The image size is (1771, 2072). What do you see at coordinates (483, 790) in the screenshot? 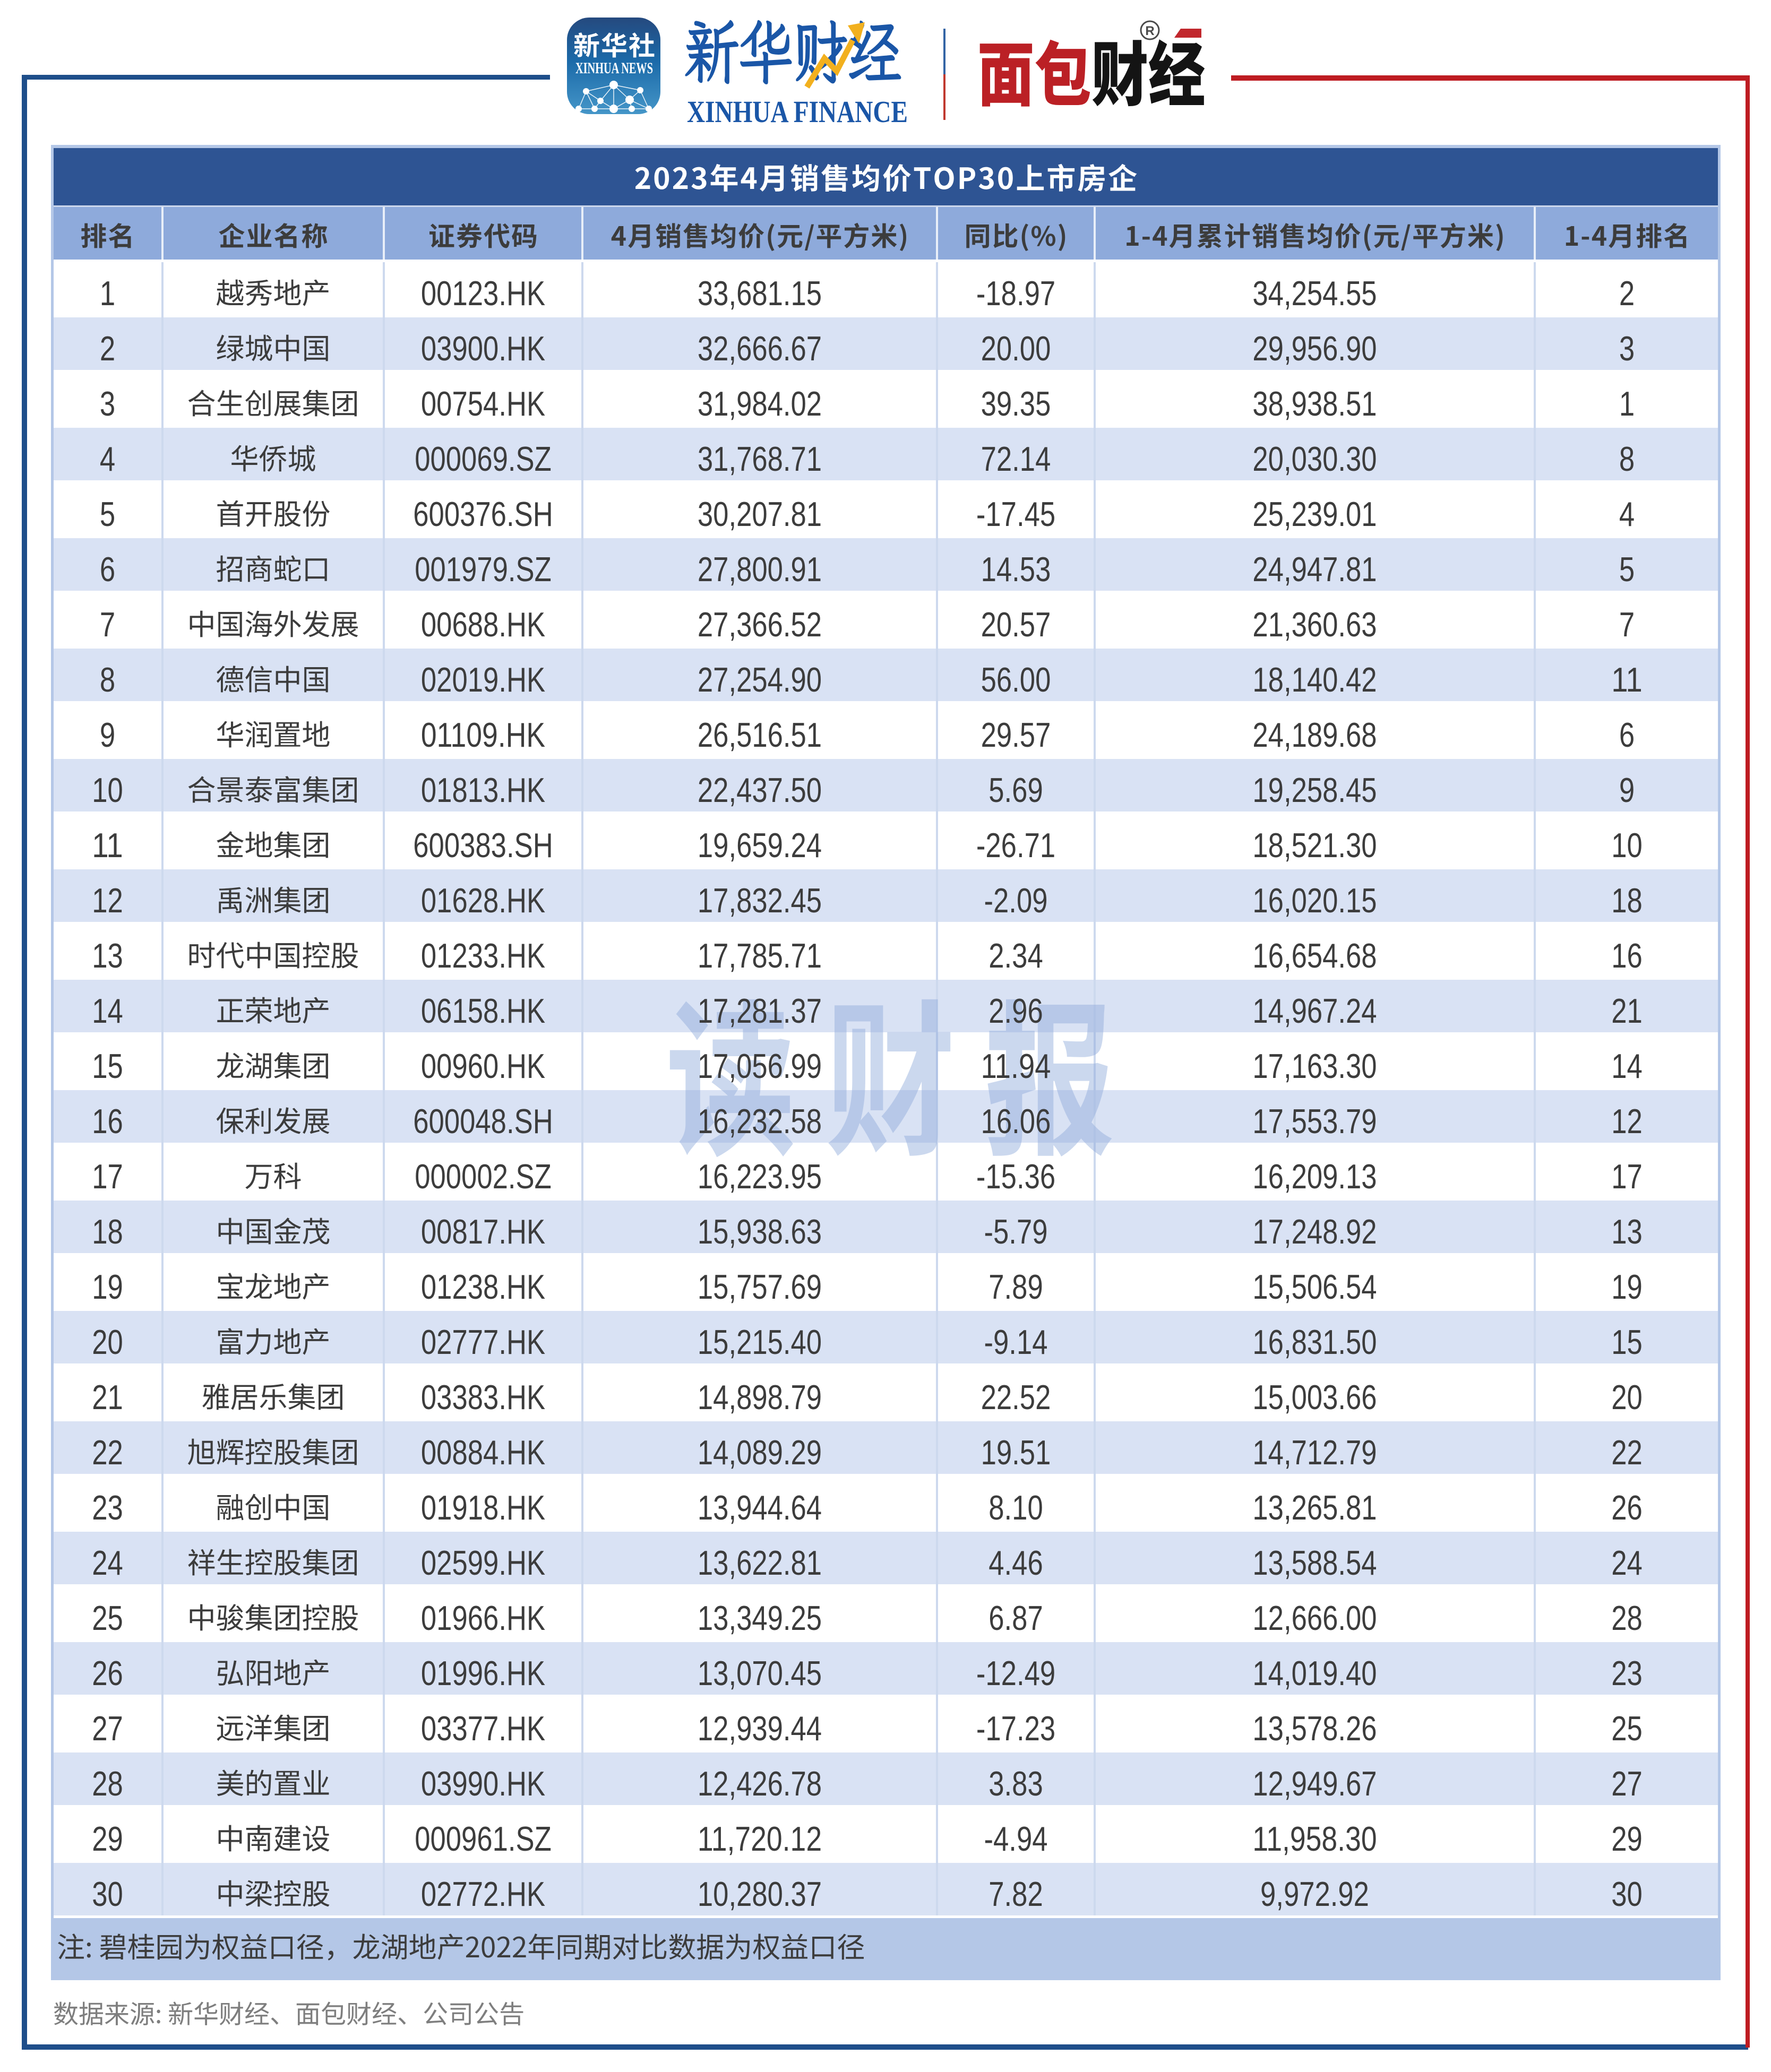
I see `svg-text: 01813.HK` at bounding box center [483, 790].